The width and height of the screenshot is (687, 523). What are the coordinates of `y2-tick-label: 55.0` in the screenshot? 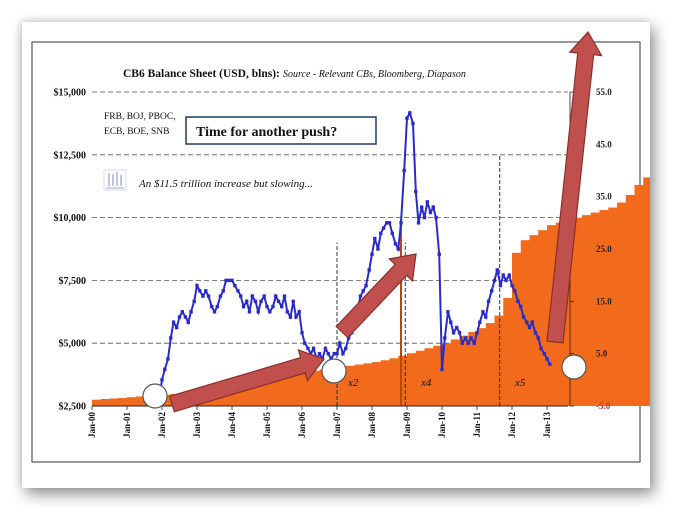 It's located at (604, 92).